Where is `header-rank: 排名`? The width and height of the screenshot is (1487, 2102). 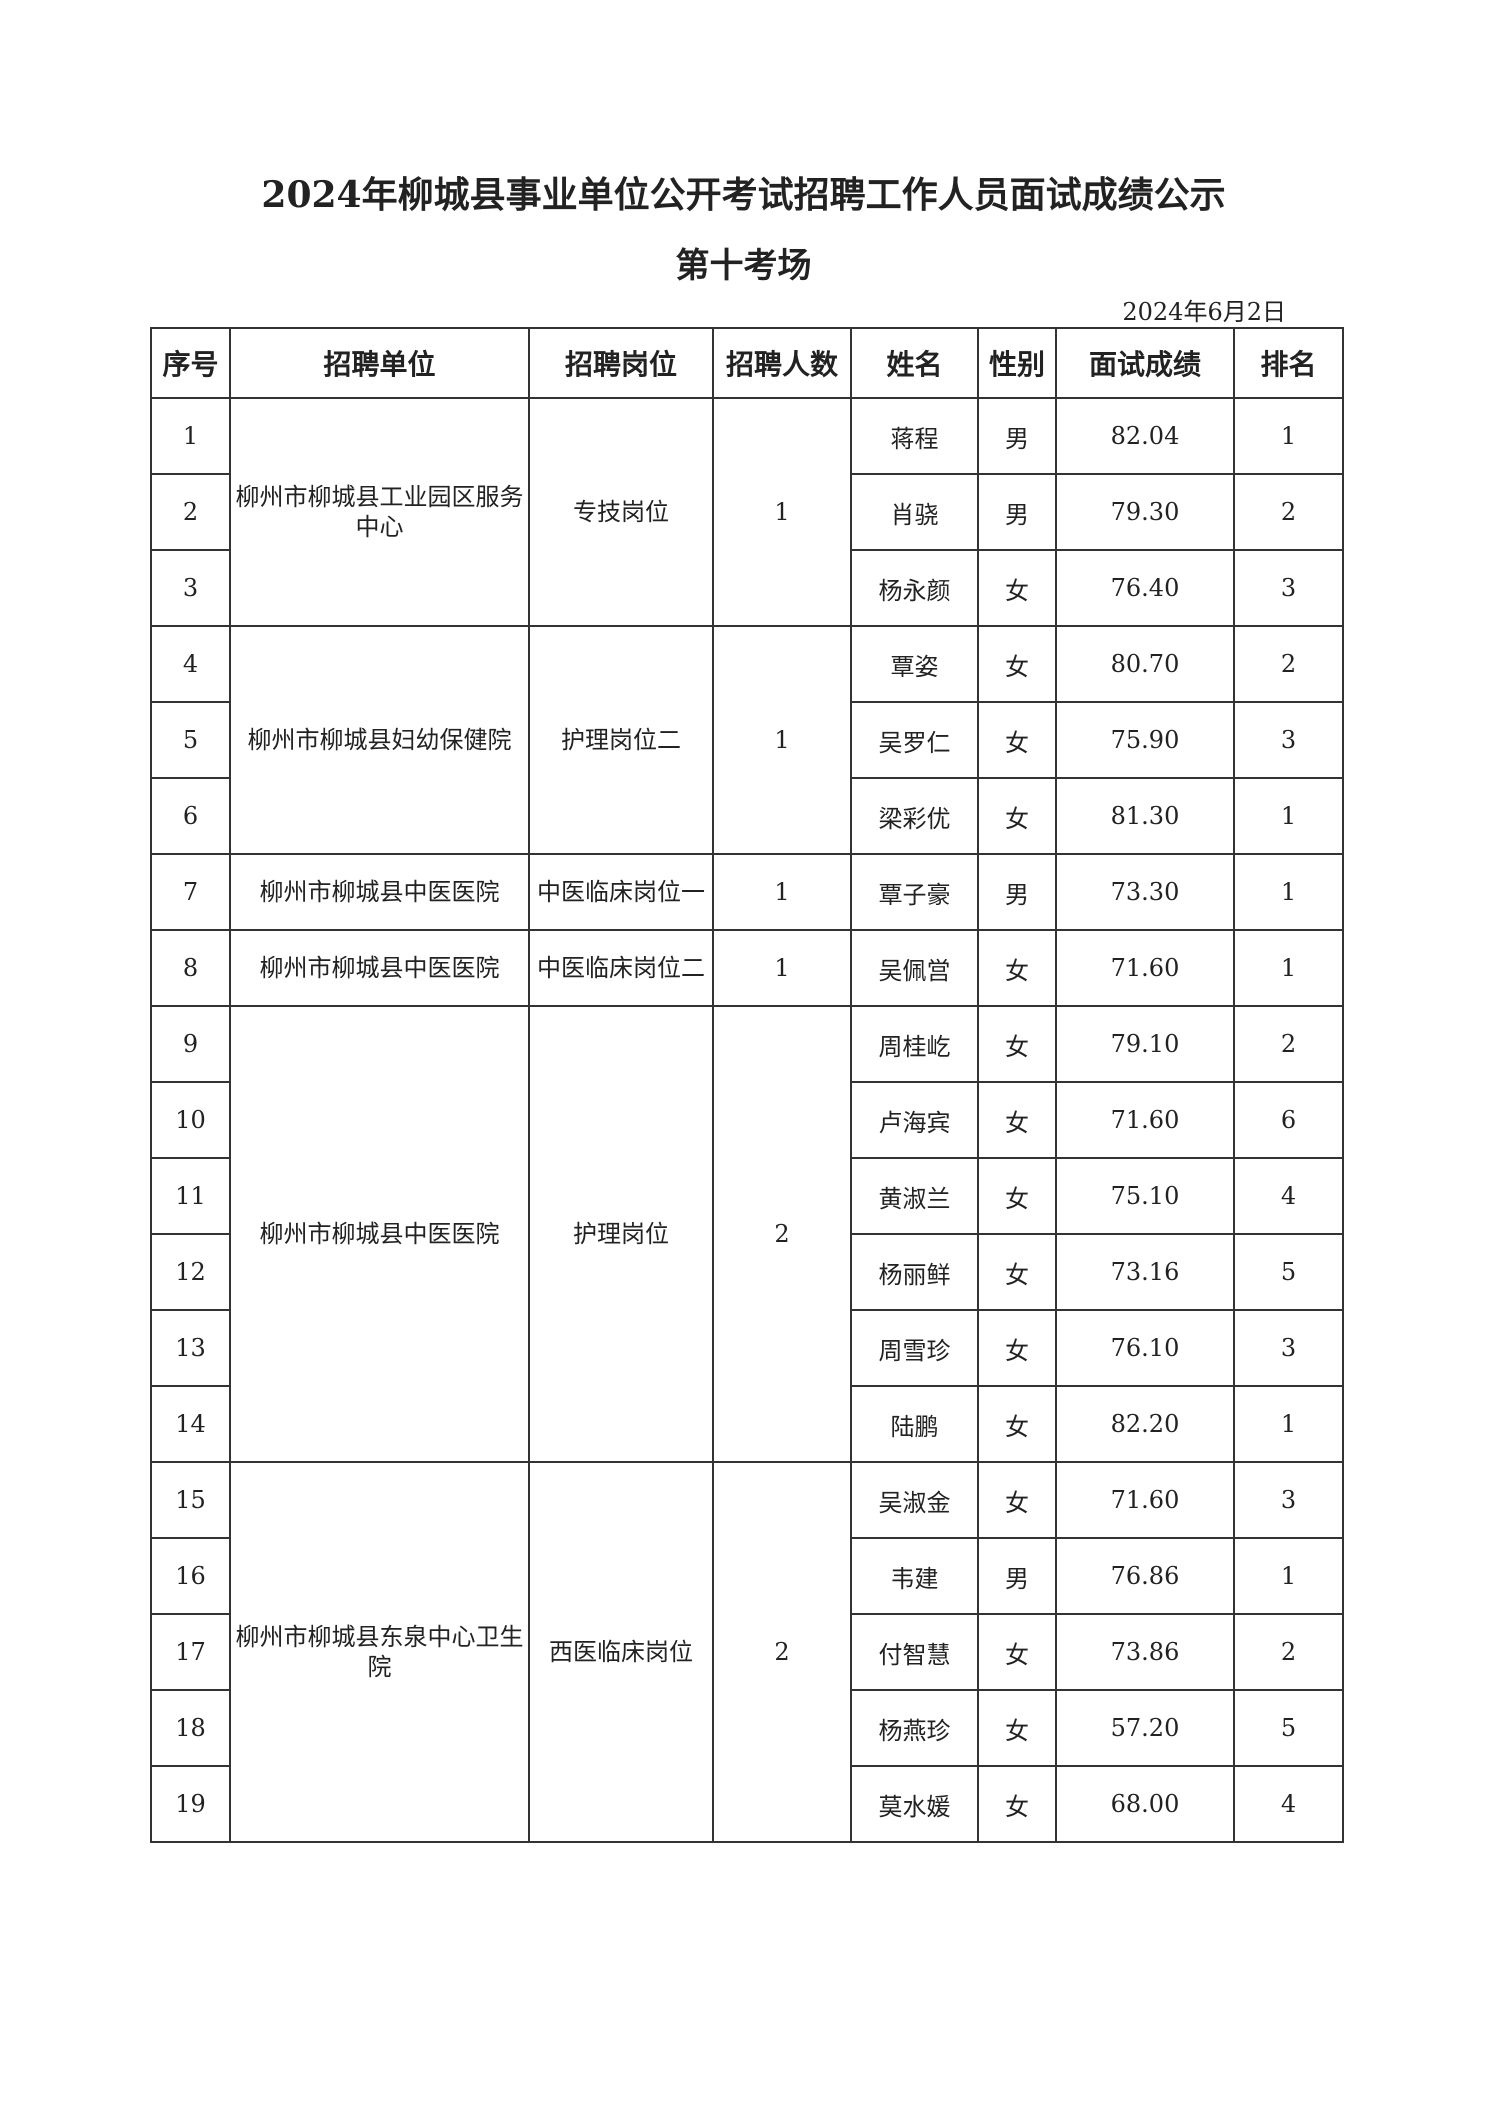
header-rank: 排名 is located at coordinates (1288, 363).